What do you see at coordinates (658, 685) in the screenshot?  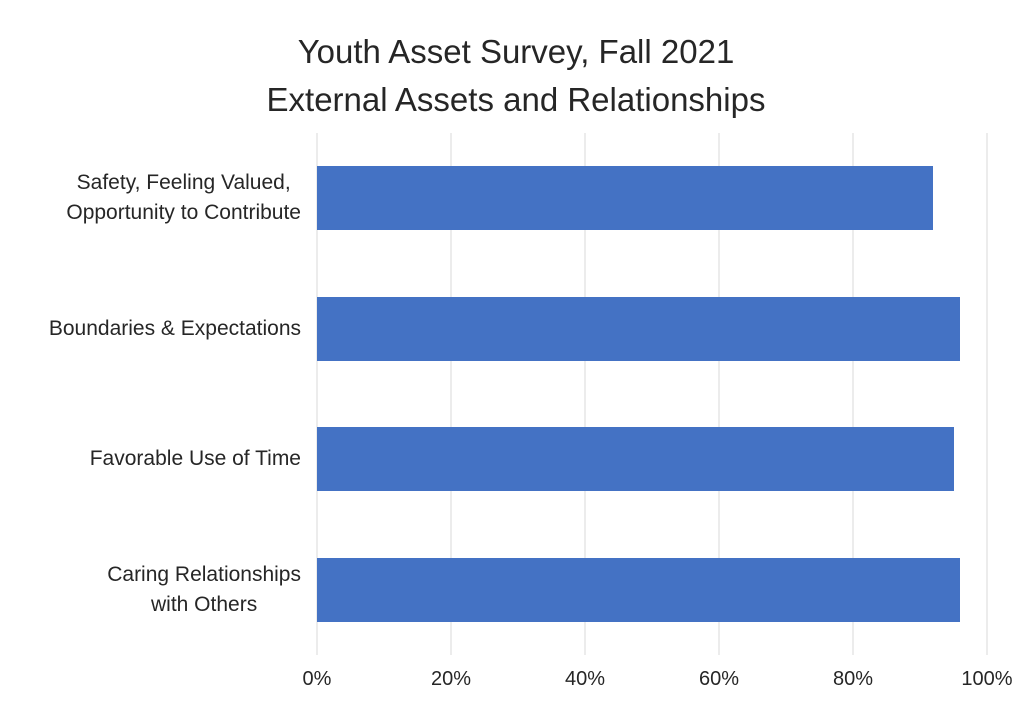 I see `x-axis: 0% 20% 40% 60% 80% 100%` at bounding box center [658, 685].